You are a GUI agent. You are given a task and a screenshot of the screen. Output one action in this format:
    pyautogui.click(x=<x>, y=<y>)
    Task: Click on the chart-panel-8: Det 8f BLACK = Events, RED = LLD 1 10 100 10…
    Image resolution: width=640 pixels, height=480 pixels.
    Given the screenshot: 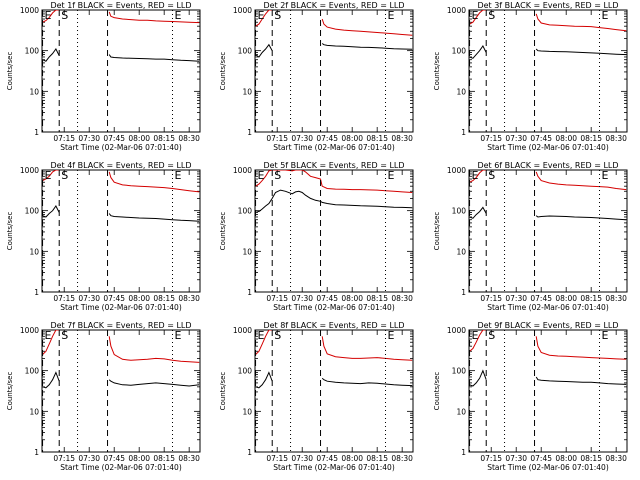 What is the action you would take?
    pyautogui.click(x=316, y=396)
    